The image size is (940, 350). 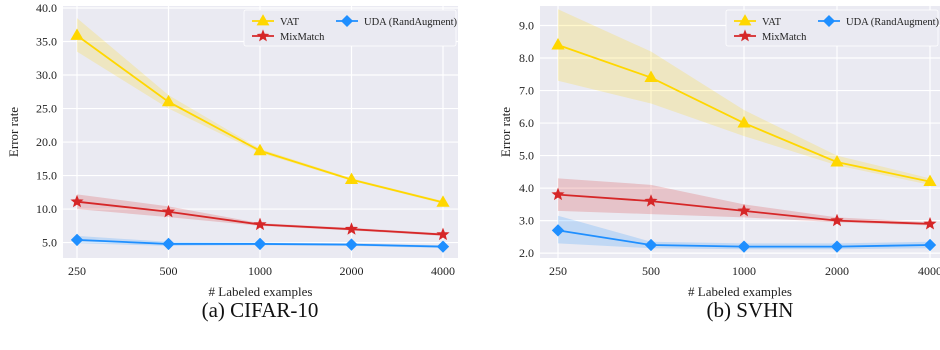 What do you see at coordinates (744, 202) in the screenshot?
I see `confidence-band-mixmatch` at bounding box center [744, 202].